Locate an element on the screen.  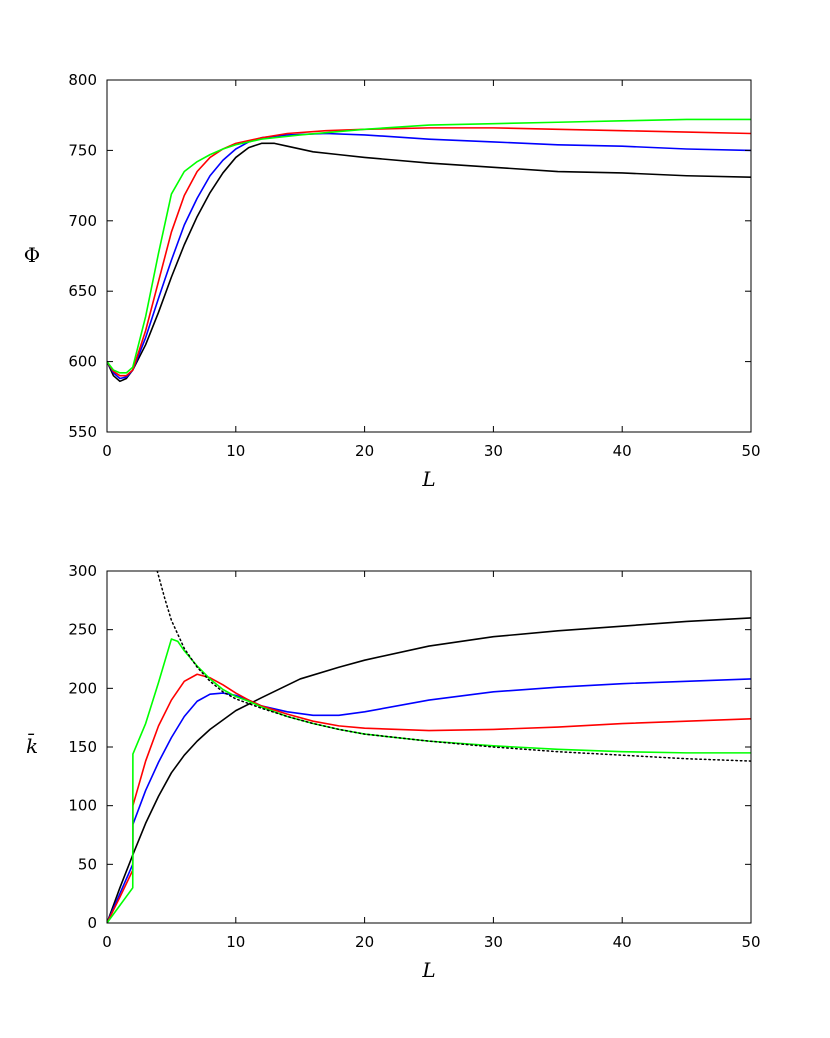
y-tick-label: 750 is located at coordinates (82, 150).